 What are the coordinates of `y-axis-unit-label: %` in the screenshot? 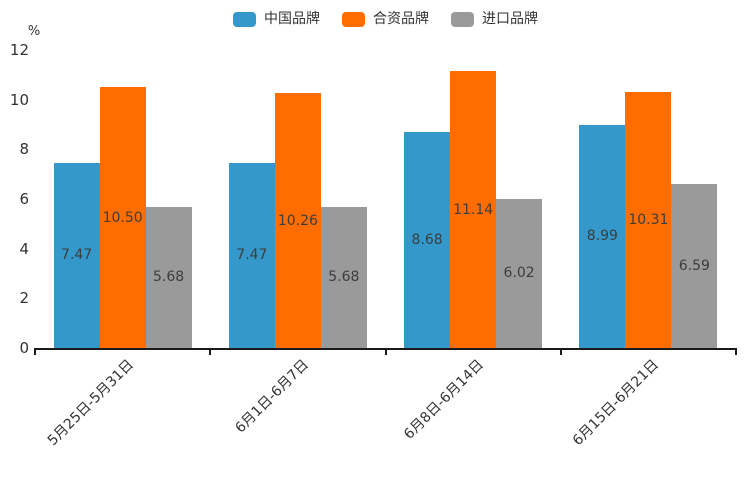 It's located at (34, 31).